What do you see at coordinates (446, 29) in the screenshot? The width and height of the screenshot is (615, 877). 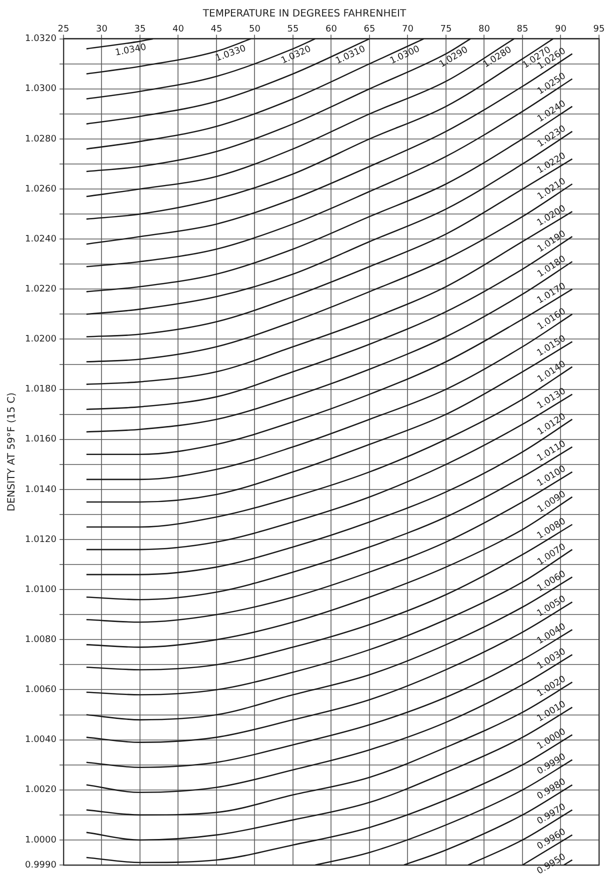 I see `x-tick-label: 75` at bounding box center [446, 29].